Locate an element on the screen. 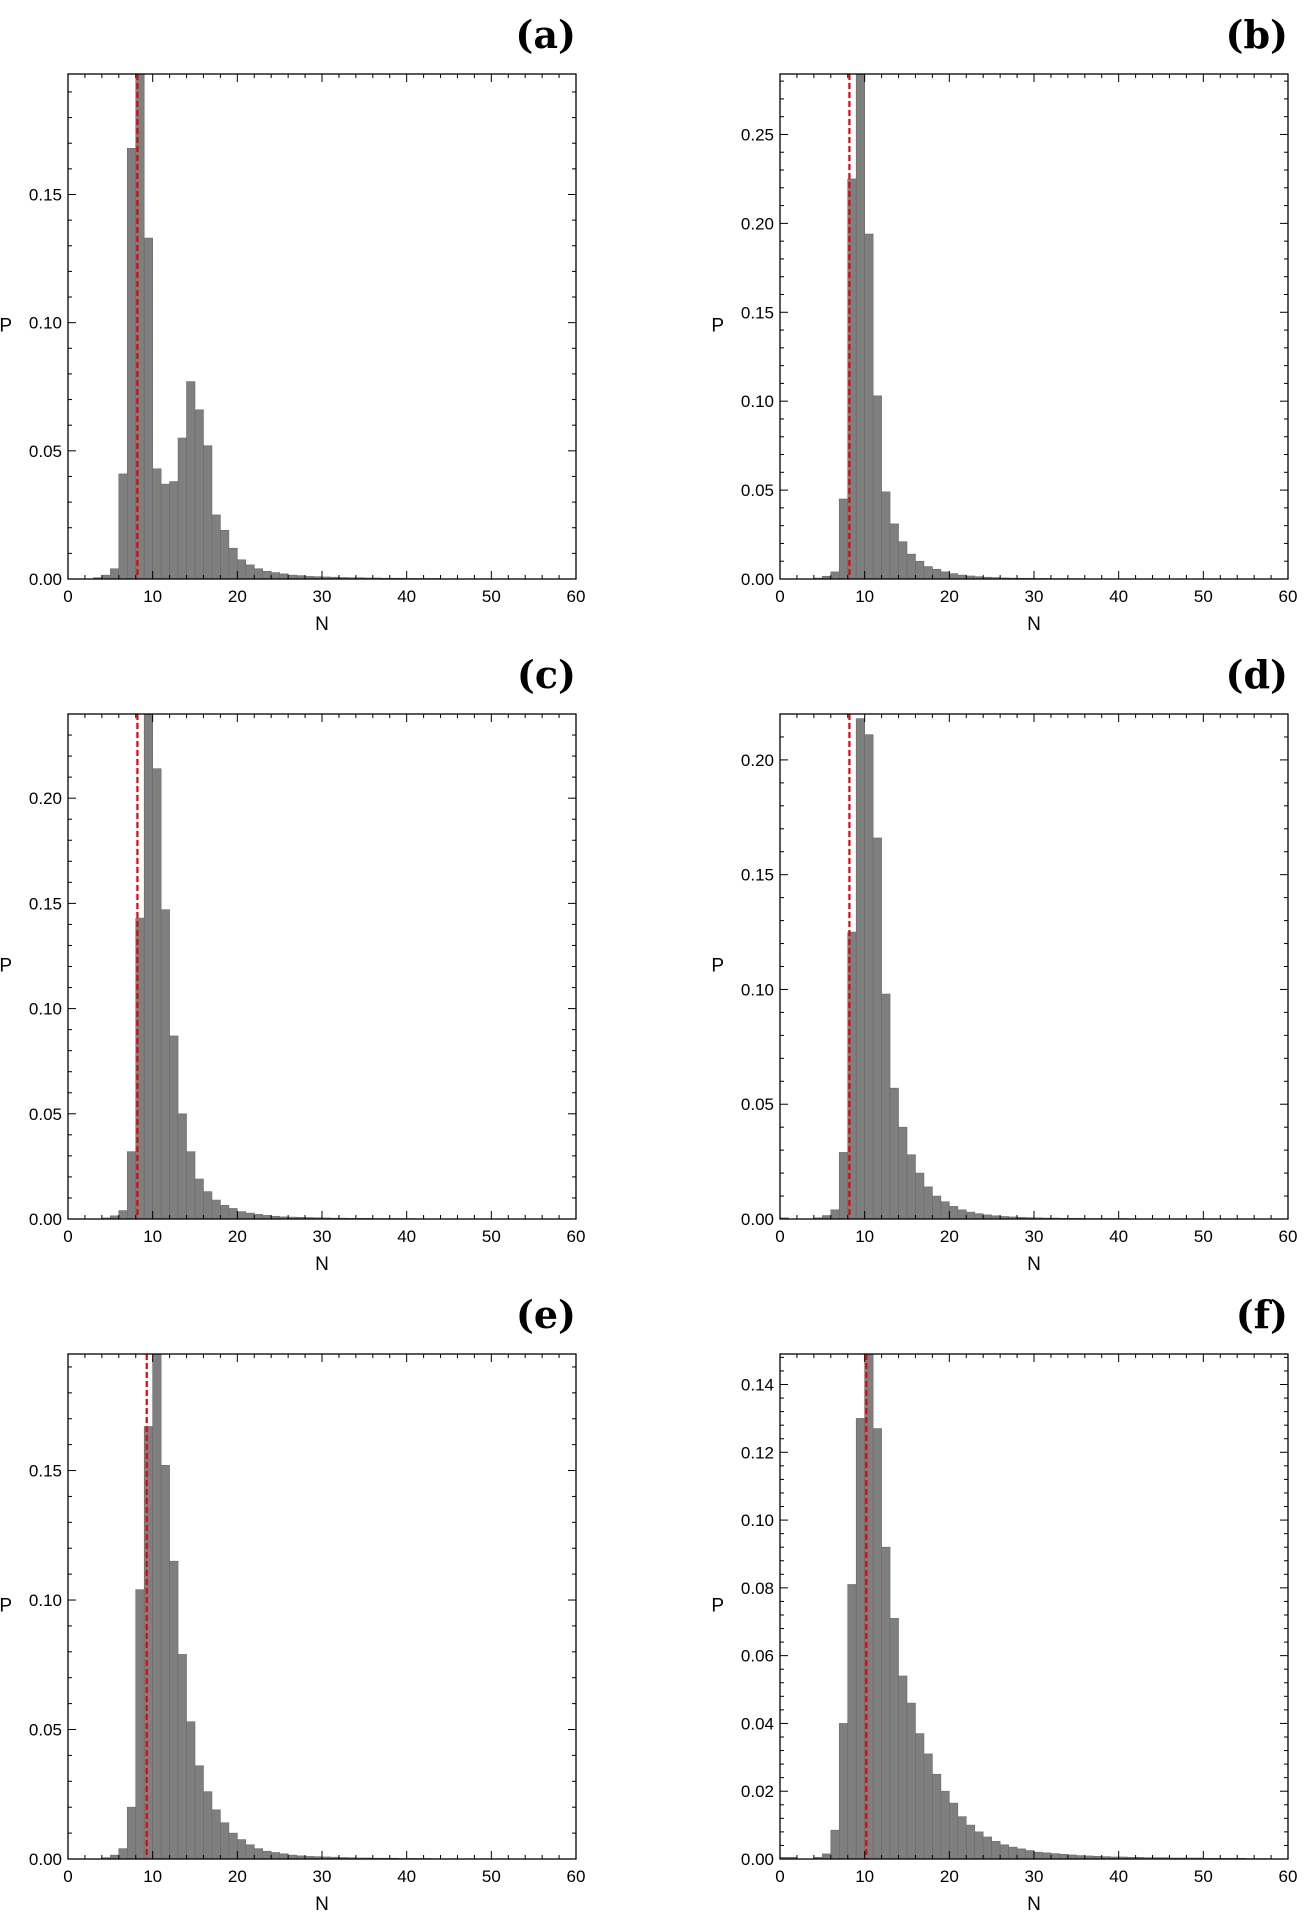  panel-c: (c) 0 10 20 30 40 50 60 0.00 0.05 0.10 0.15 0.20 N P is located at coordinates (292, 963).